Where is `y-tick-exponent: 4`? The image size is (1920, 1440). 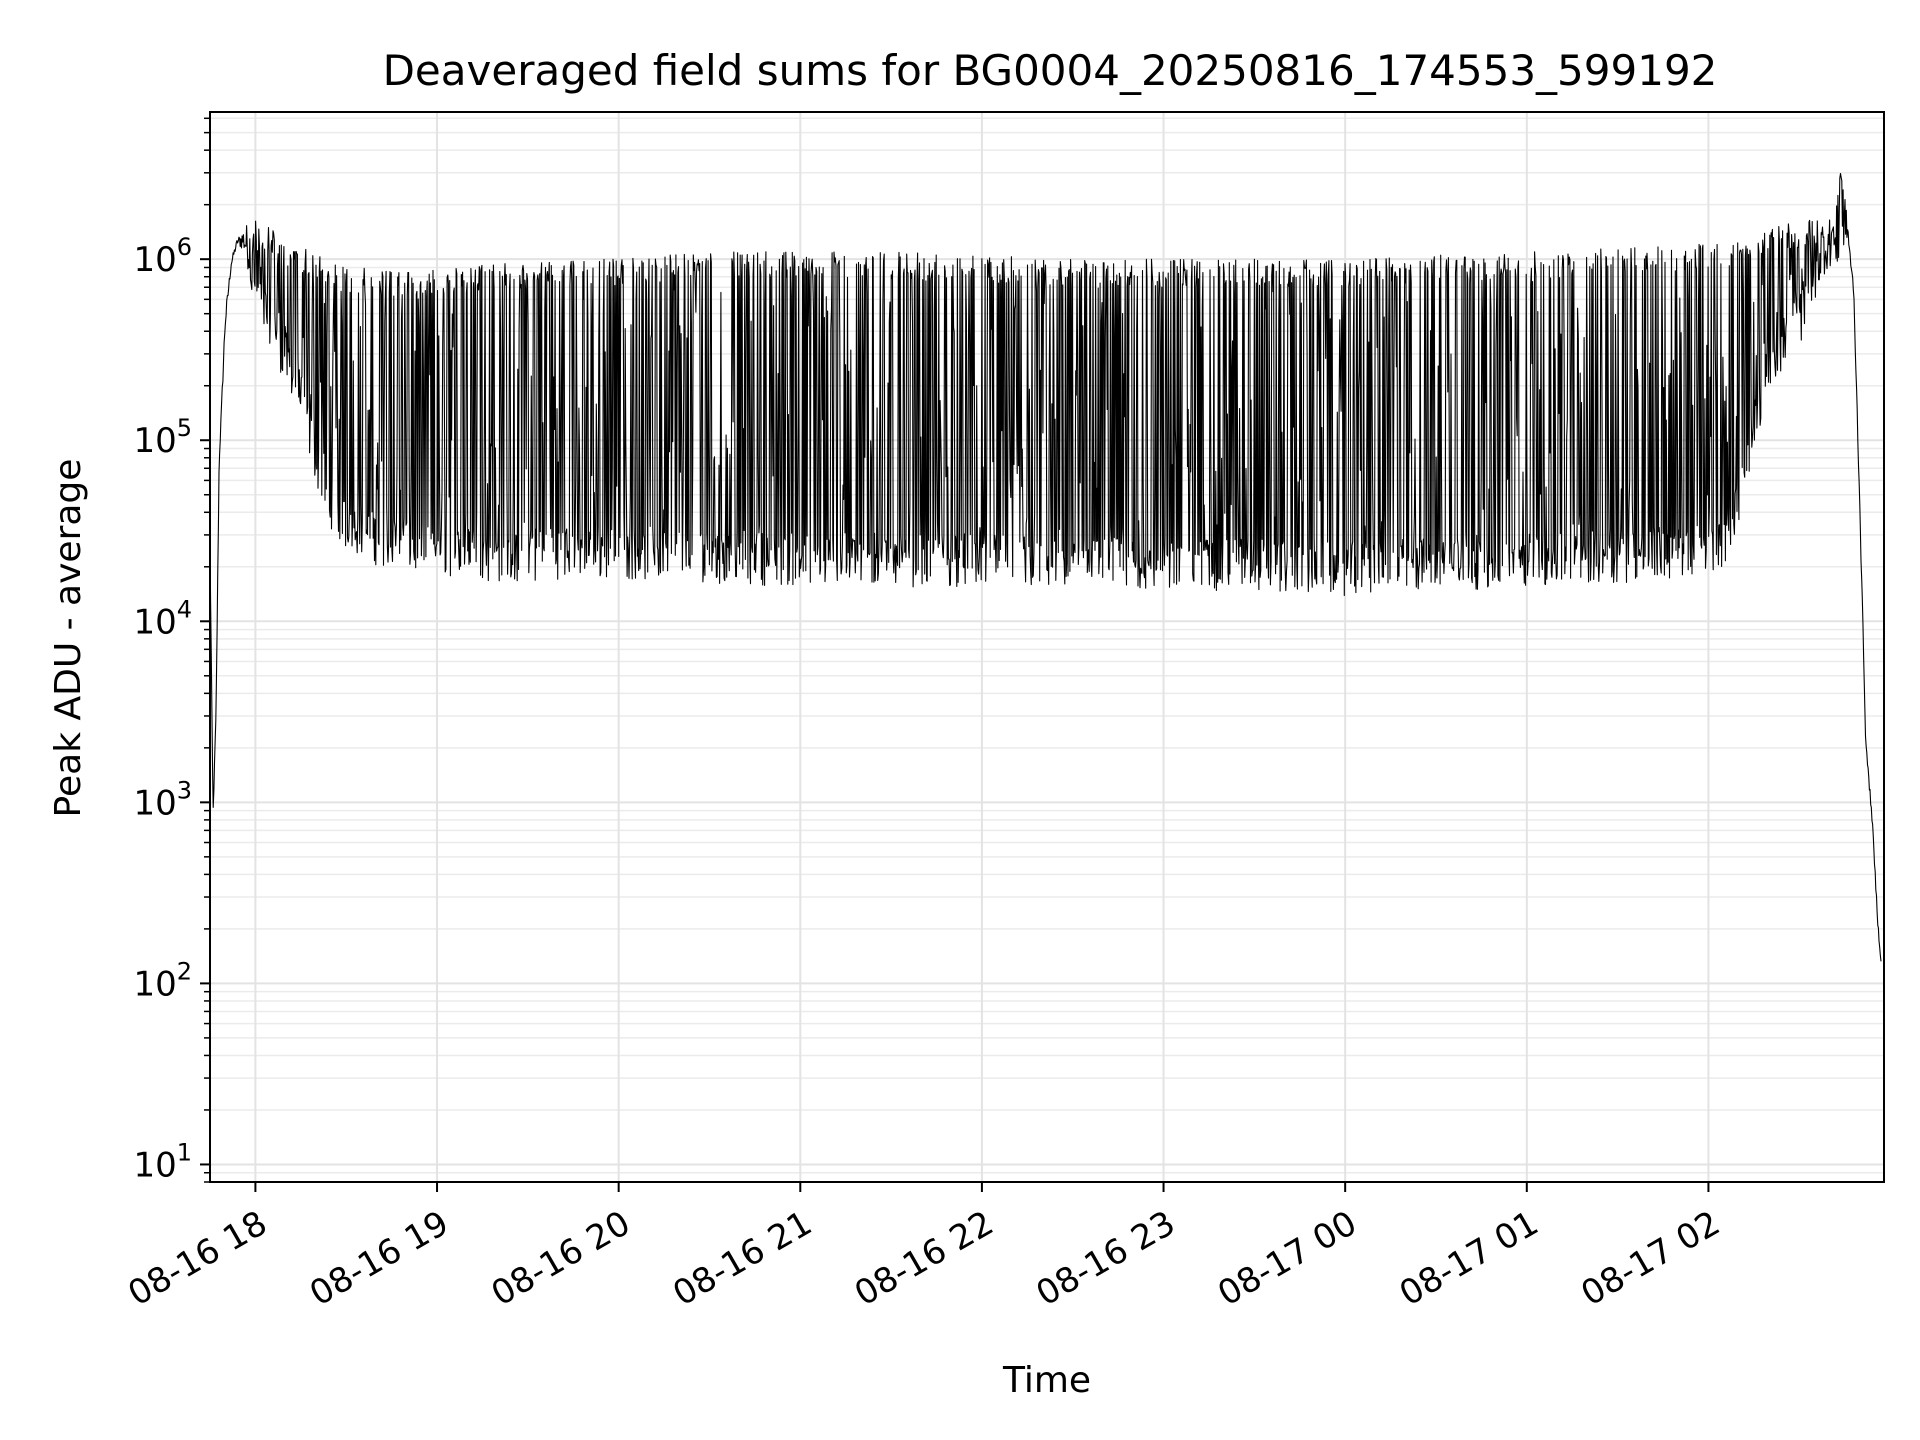 y-tick-exponent: 4 is located at coordinates (184, 609).